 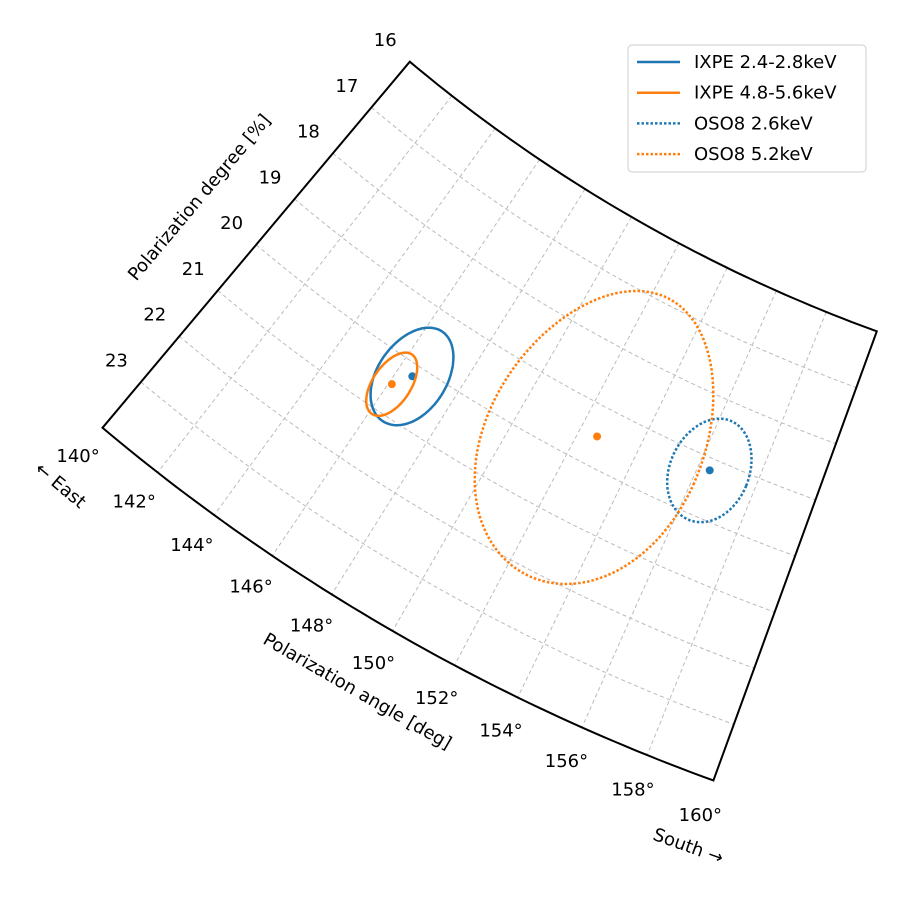 What do you see at coordinates (373, 663) in the screenshot?
I see `x-tick-label: 150°` at bounding box center [373, 663].